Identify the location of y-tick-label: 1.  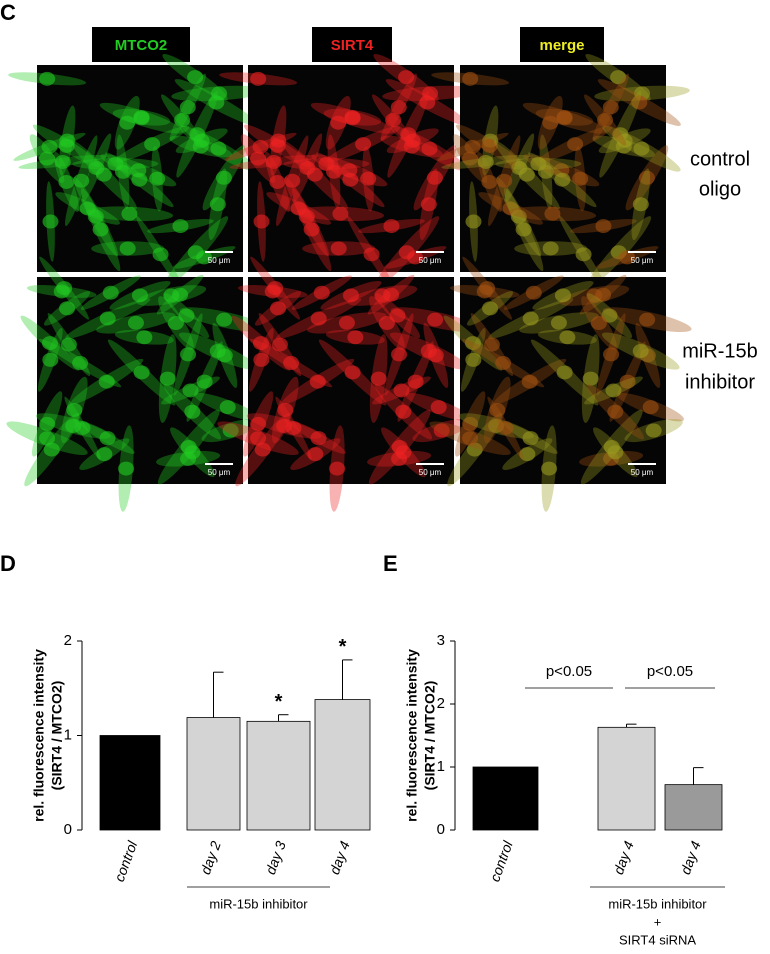
(441, 766).